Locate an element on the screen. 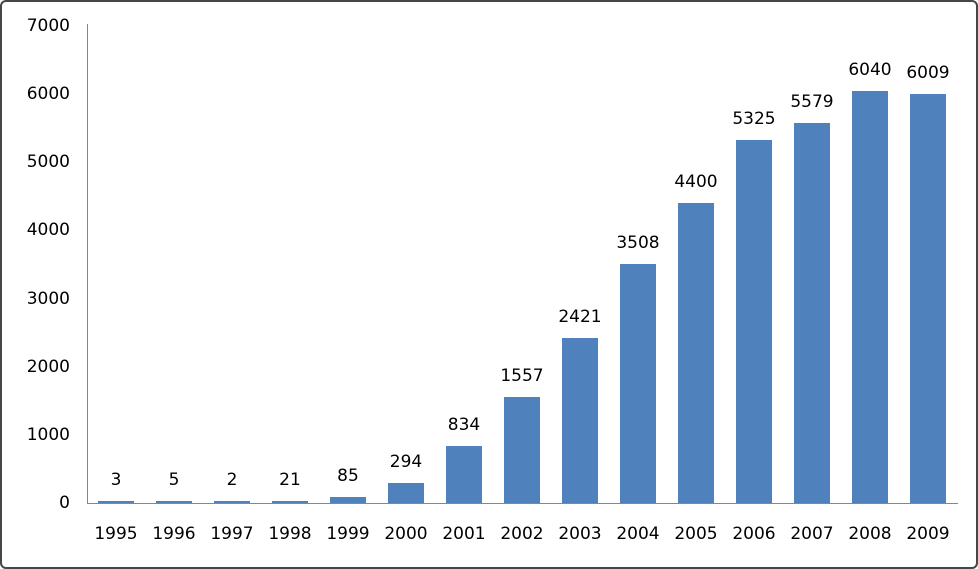  bar-2008 is located at coordinates (870, 297).